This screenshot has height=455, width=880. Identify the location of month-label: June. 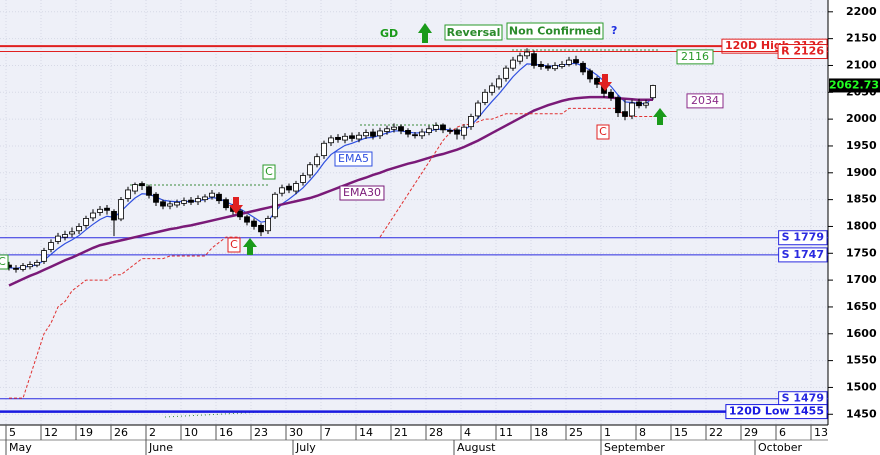
(160, 447).